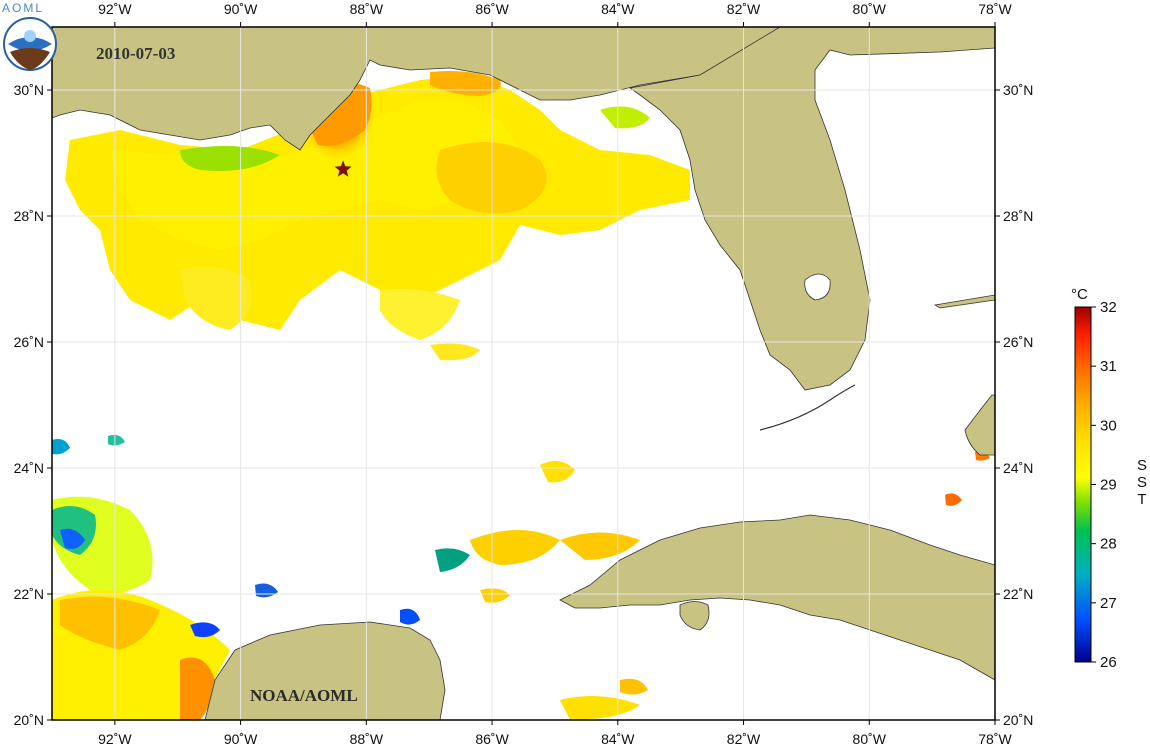 This screenshot has width=1150, height=750. What do you see at coordinates (29, 720) in the screenshot?
I see `lat-label-left: 20˚N` at bounding box center [29, 720].